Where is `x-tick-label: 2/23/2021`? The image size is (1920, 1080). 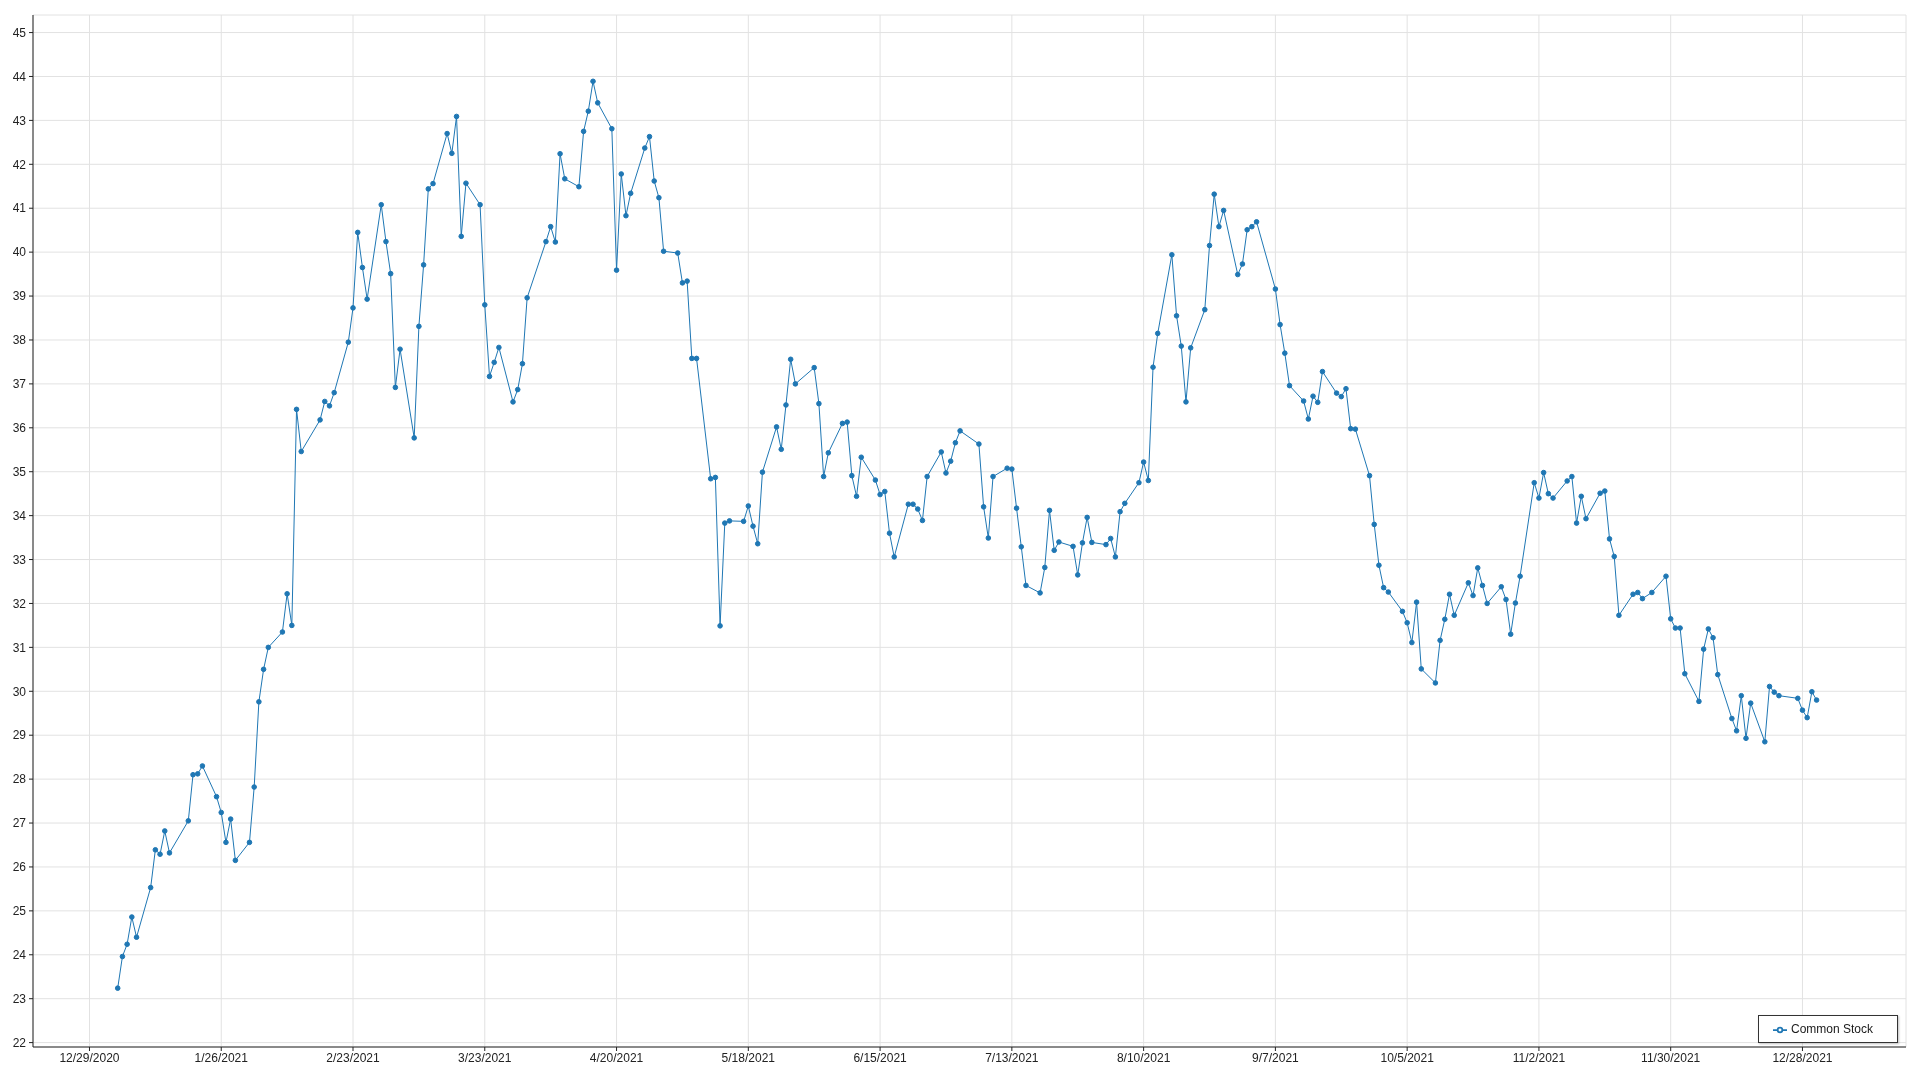 x-tick-label: 2/23/2021 is located at coordinates (353, 1057).